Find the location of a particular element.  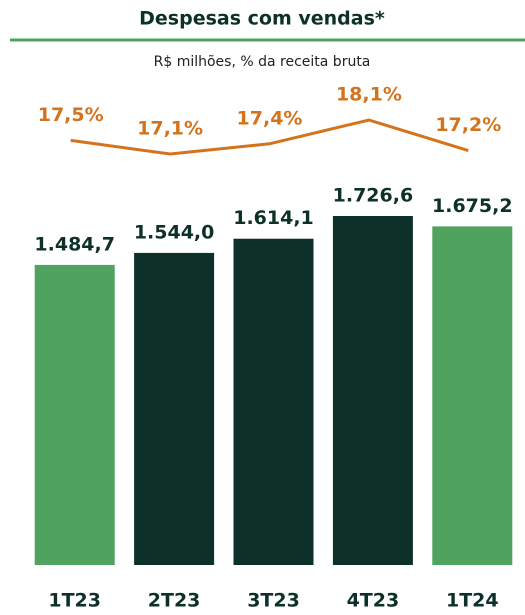

chart-title: Despesas com vendas* is located at coordinates (262, 19).